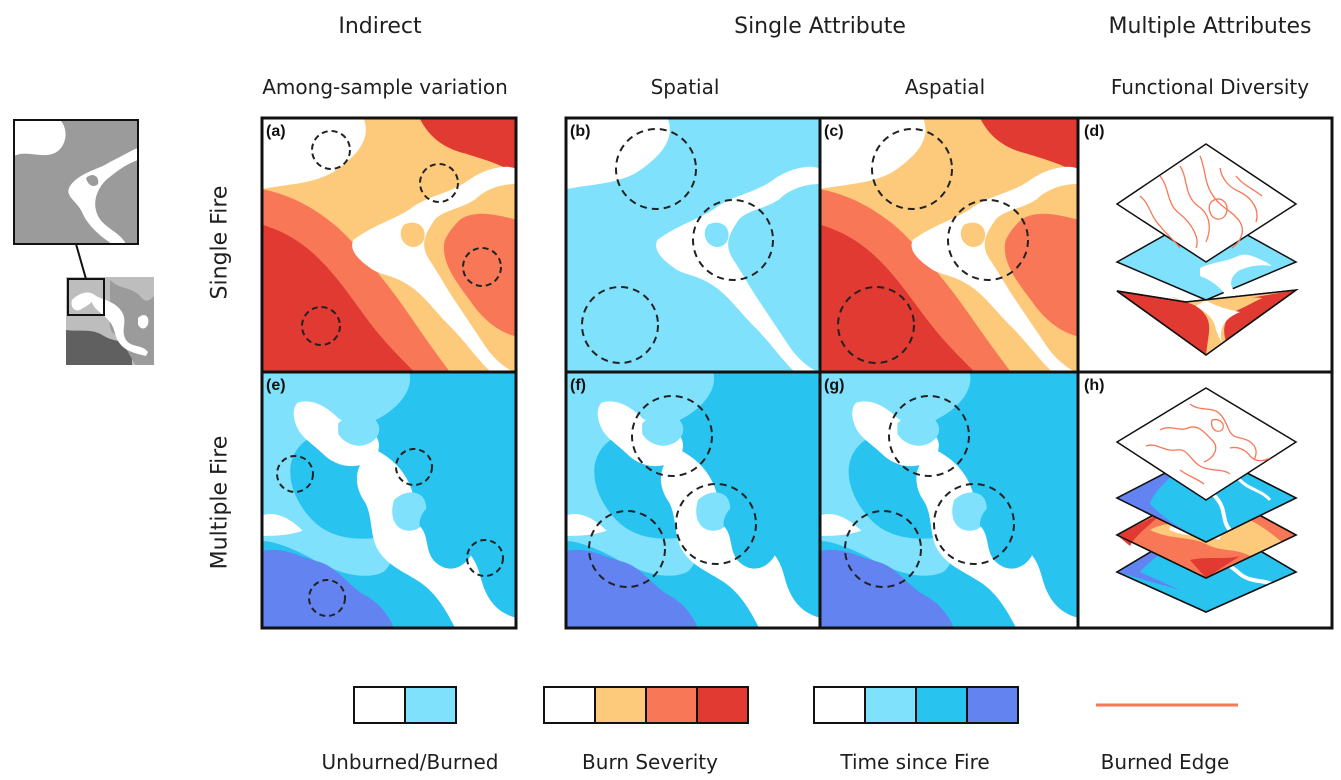 The width and height of the screenshot is (1341, 780). Describe the element at coordinates (410, 762) in the screenshot. I see `legend-label-unburned-burned: Unburned/Burned` at that location.